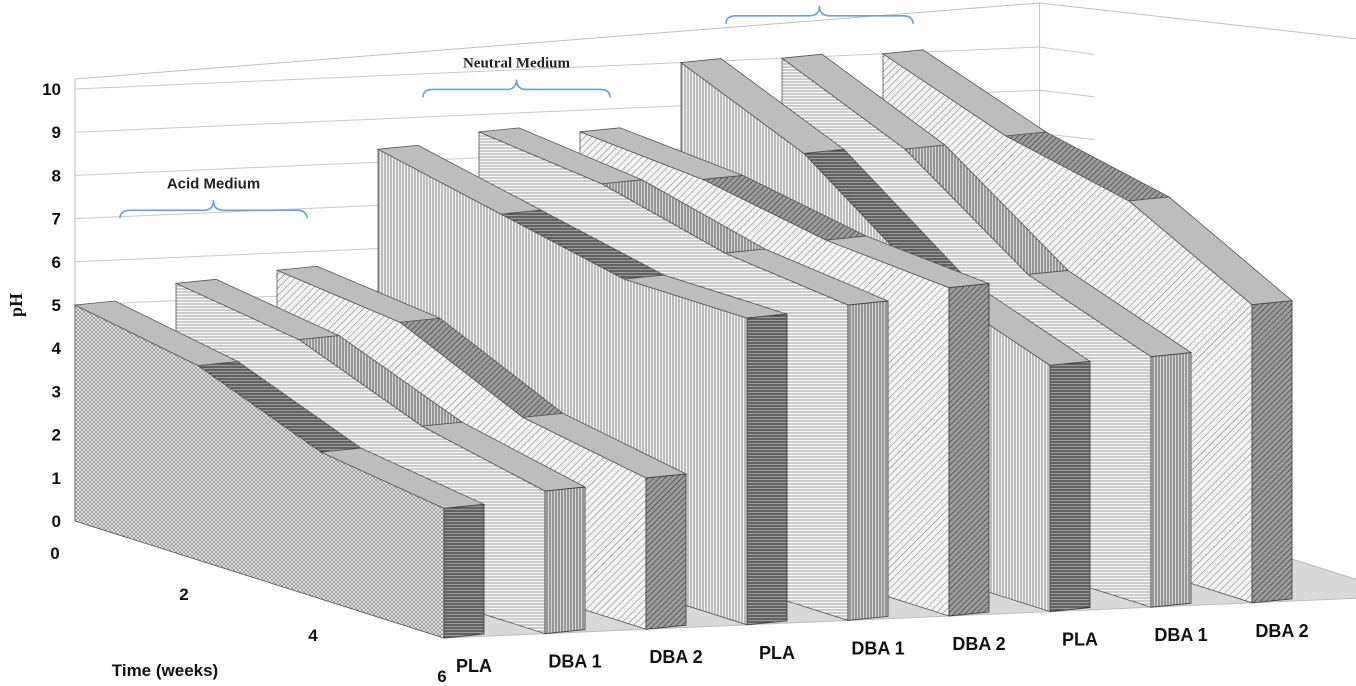 The width and height of the screenshot is (1356, 686). What do you see at coordinates (51, 89) in the screenshot?
I see `y-tick-label: 10` at bounding box center [51, 89].